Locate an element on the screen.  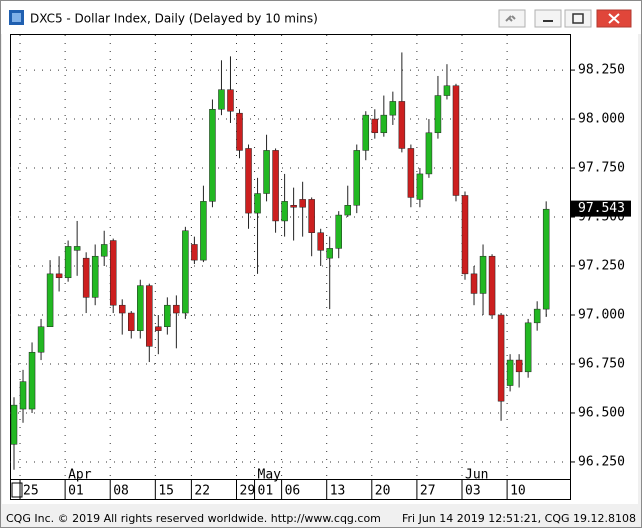
last-price-label: 97.543 is located at coordinates (601, 208).